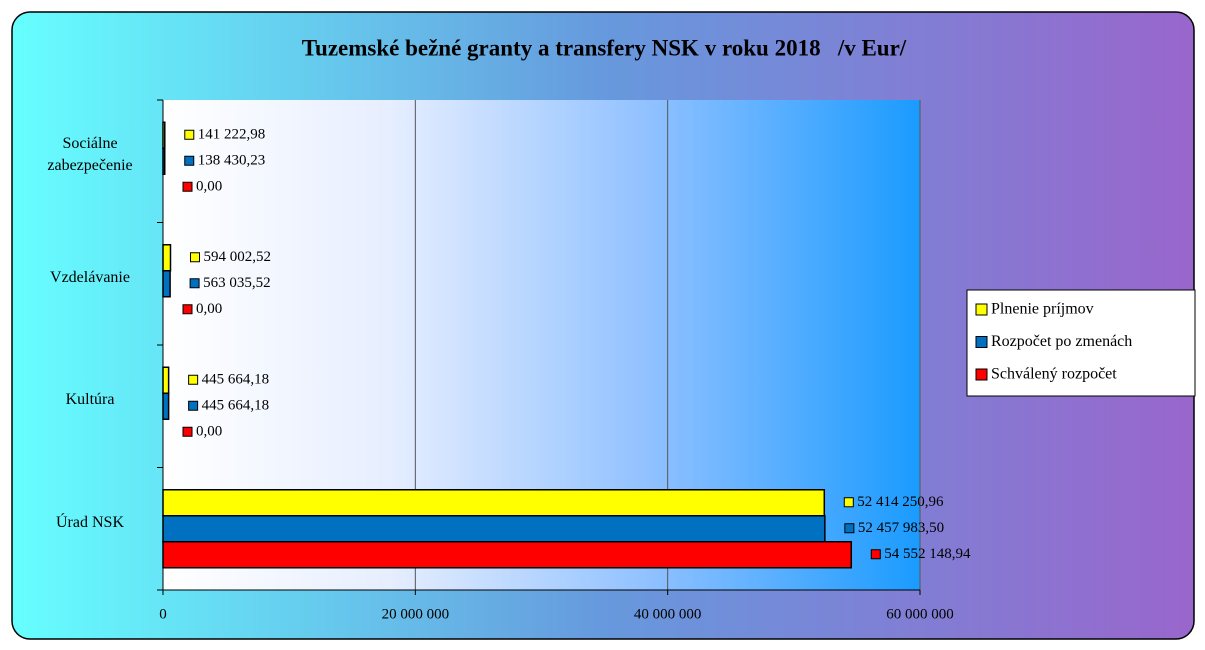 This screenshot has height=650, width=1205. What do you see at coordinates (668, 614) in the screenshot?
I see `x-tick-label: 40 000 000` at bounding box center [668, 614].